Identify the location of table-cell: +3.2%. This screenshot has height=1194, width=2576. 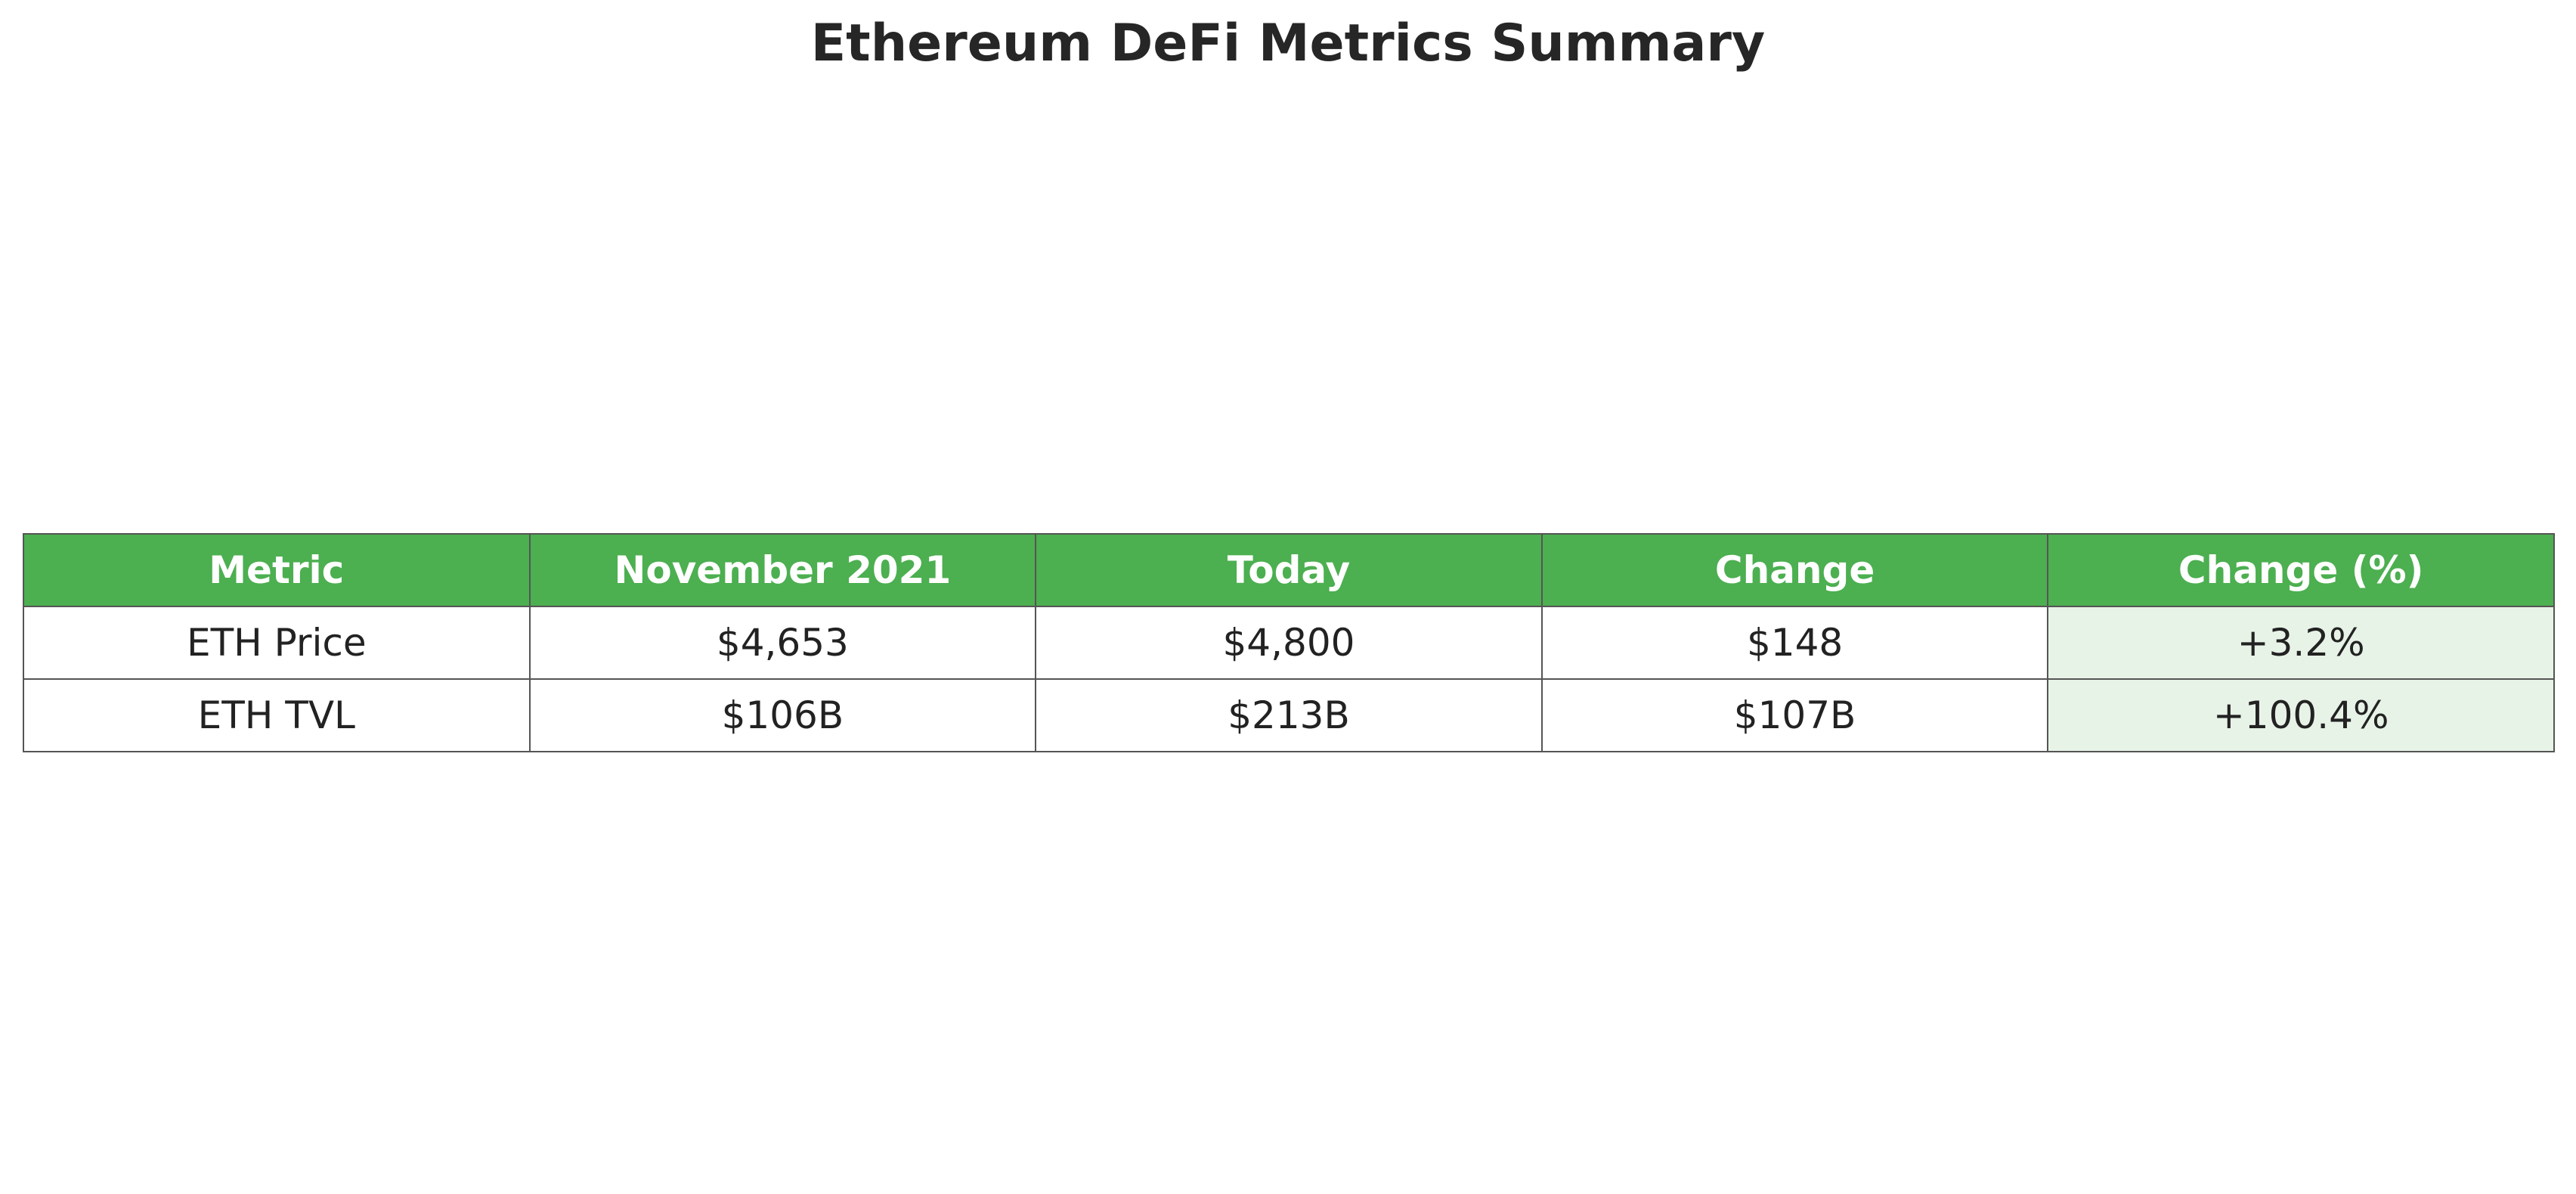
(2301, 643).